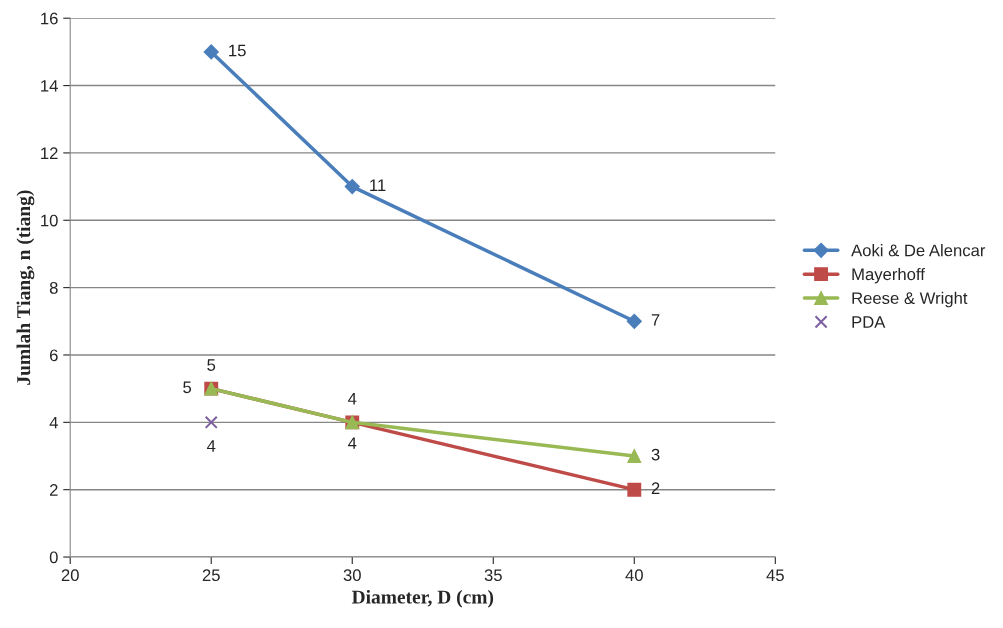 The image size is (1003, 628). Describe the element at coordinates (493, 575) in the screenshot. I see `x-tick-label: 35` at that location.